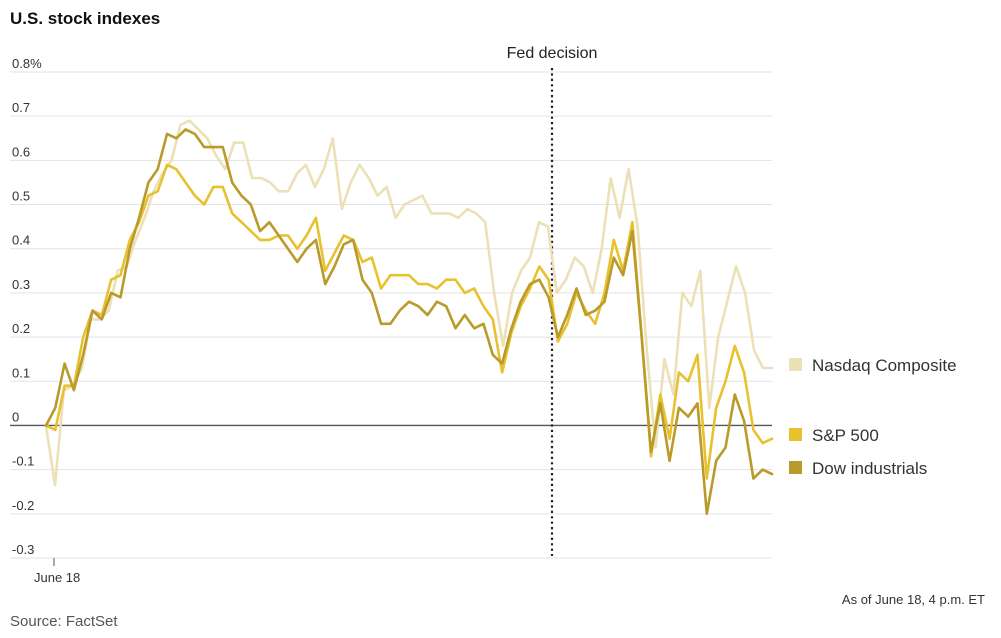 This screenshot has width=1001, height=638. What do you see at coordinates (21, 151) in the screenshot?
I see `y-tick-label: 0.6` at bounding box center [21, 151].